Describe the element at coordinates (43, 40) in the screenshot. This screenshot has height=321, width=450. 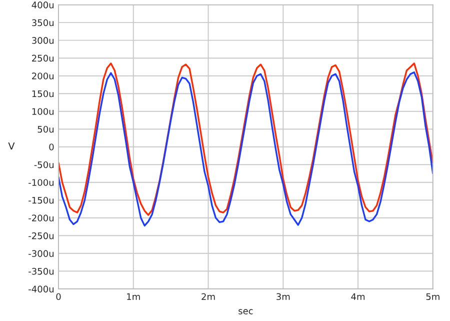
I see `y-tick-label: 300u` at that location.